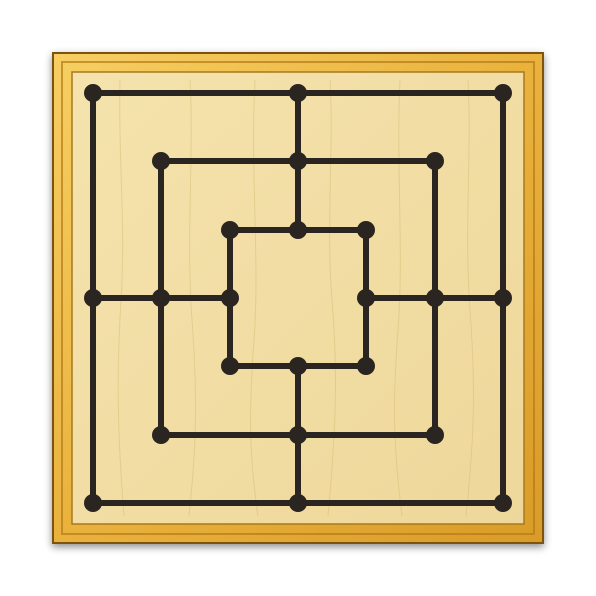 This screenshot has height=596, width=596. I want to click on board-point-middle-top, so click(298, 161).